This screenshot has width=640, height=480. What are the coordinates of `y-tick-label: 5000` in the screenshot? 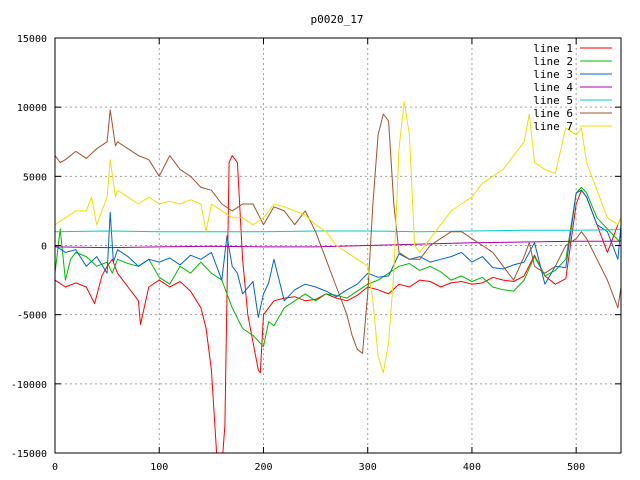 It's located at (35, 177).